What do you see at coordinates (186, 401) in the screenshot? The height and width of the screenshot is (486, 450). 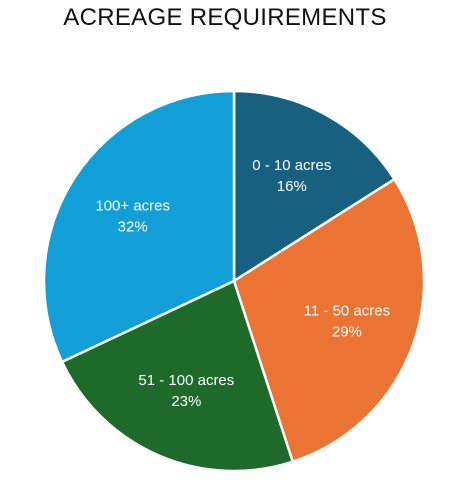 I see `slice-percent-label: 23%` at bounding box center [186, 401].